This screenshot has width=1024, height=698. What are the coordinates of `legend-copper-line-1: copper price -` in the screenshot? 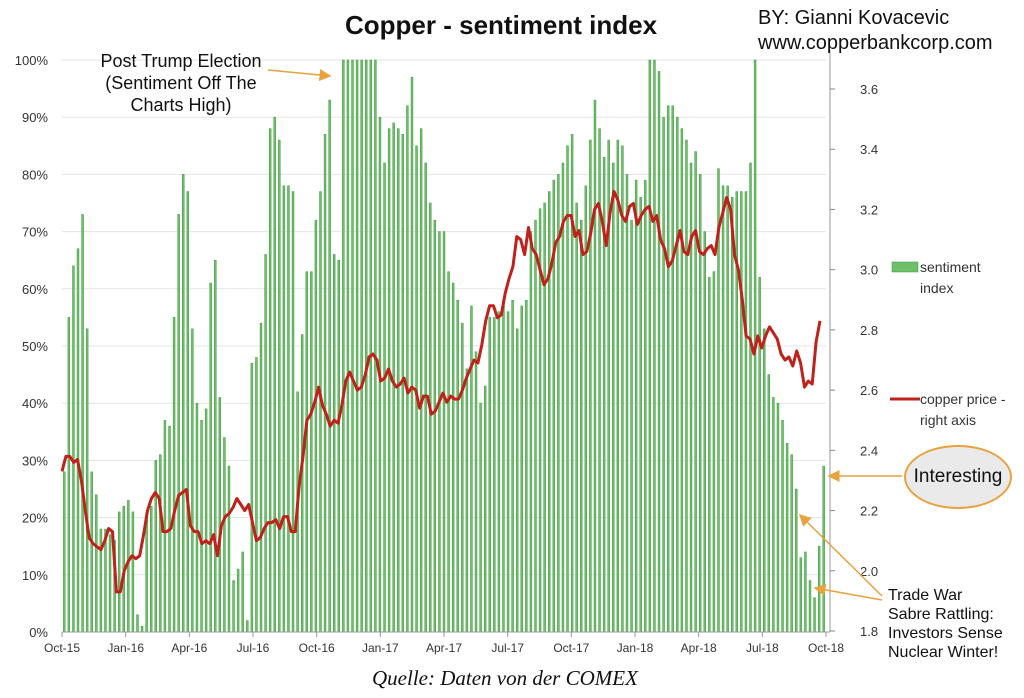 It's located at (963, 399).